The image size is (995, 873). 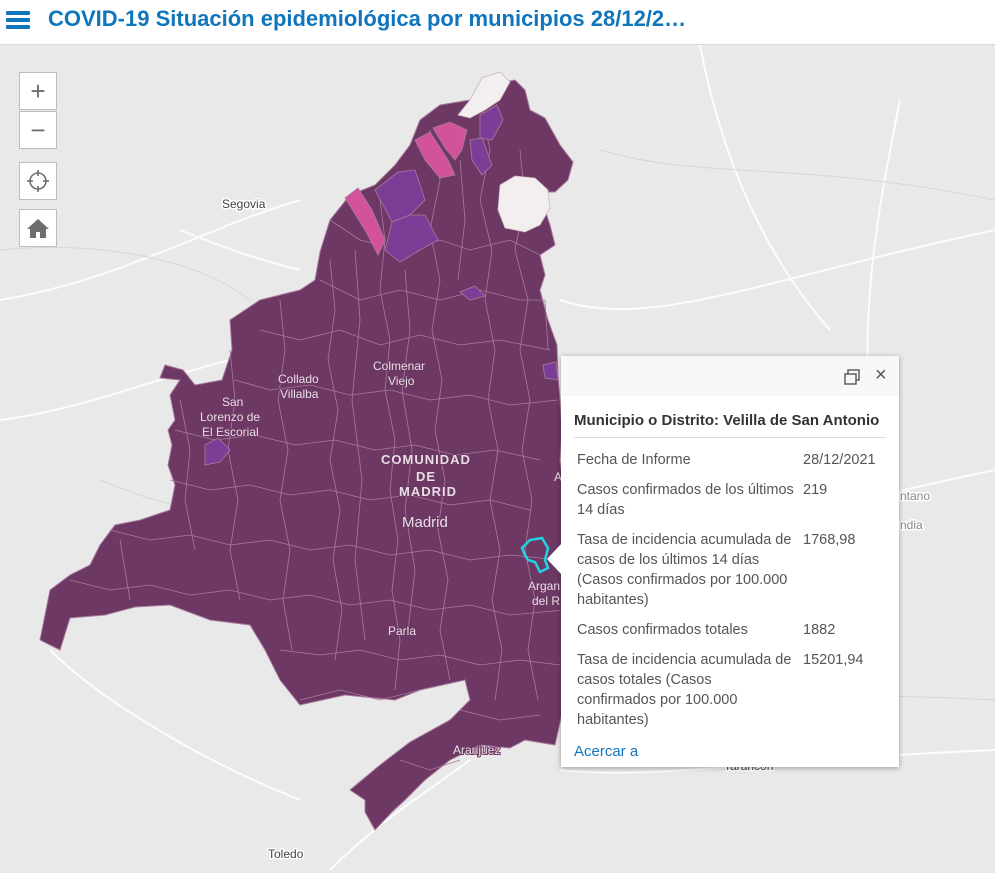 I want to click on municipality-purple-e, so click(x=472, y=293).